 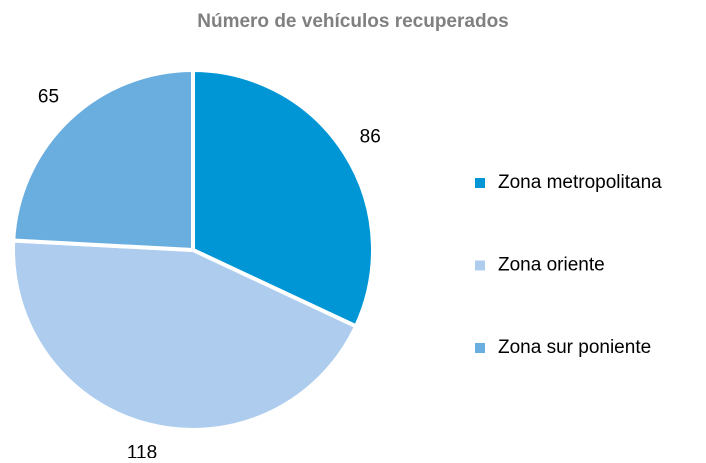 What do you see at coordinates (370, 136) in the screenshot?
I see `data-label: 86` at bounding box center [370, 136].